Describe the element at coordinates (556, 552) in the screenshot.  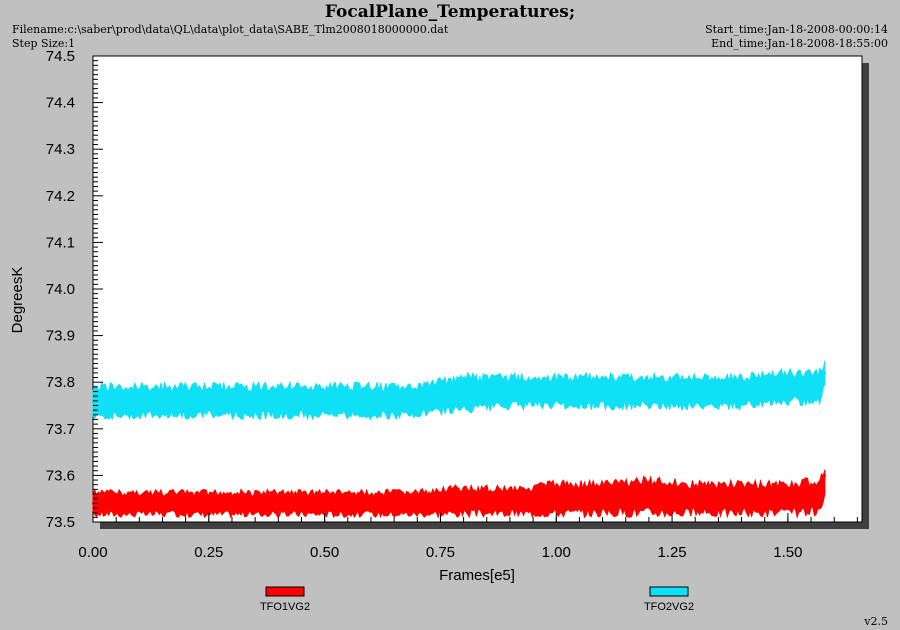
I see `x-tick-label: 1.00` at that location.